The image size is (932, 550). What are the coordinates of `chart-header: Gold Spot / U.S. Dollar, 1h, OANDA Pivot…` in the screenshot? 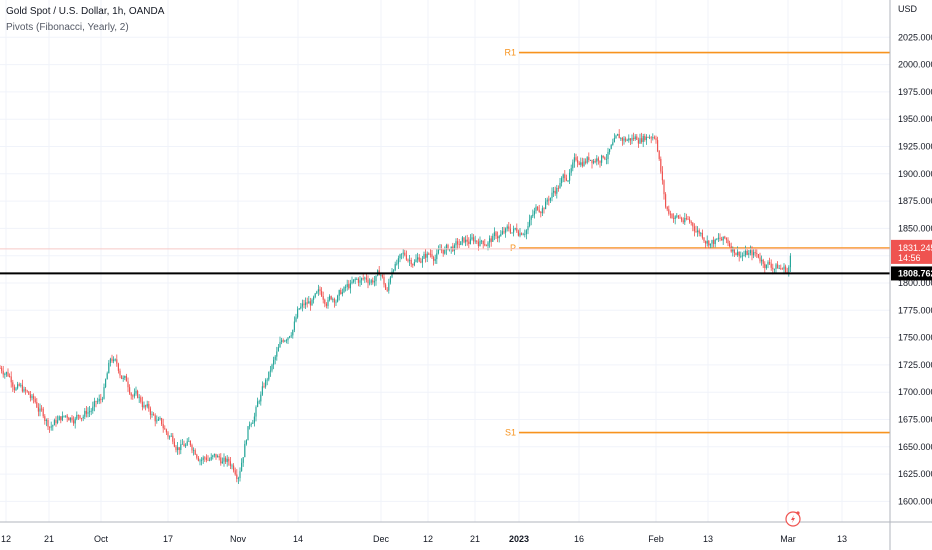 It's located at (85, 20).